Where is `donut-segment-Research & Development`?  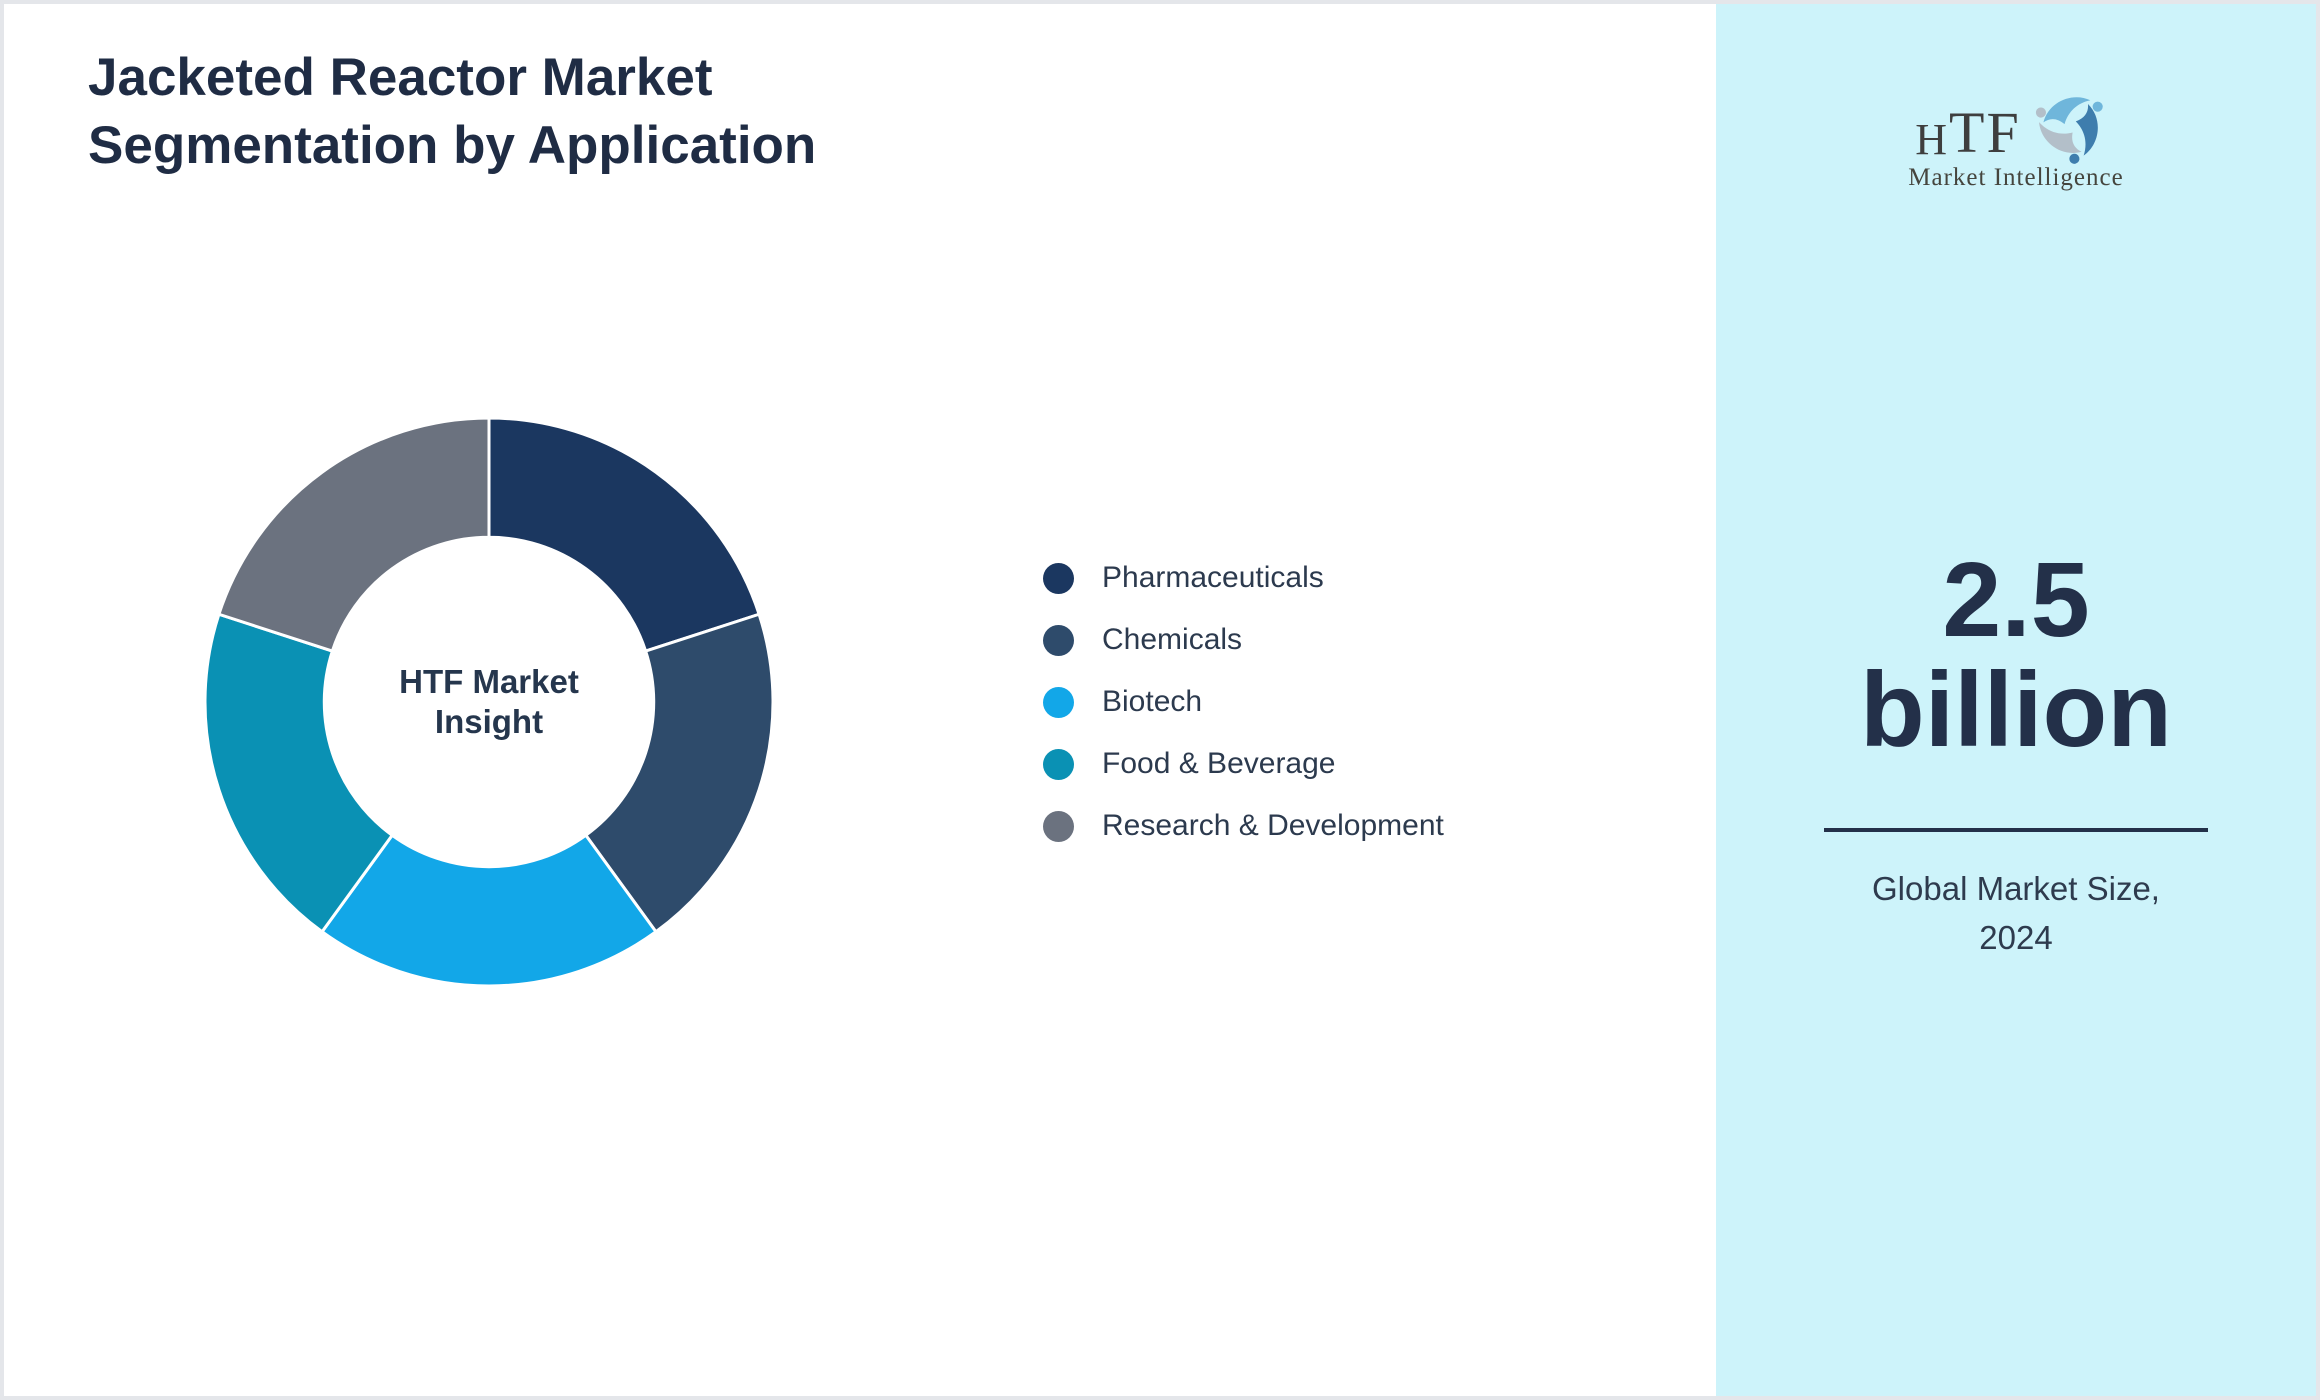
donut-segment-Research & Development is located at coordinates (354, 534).